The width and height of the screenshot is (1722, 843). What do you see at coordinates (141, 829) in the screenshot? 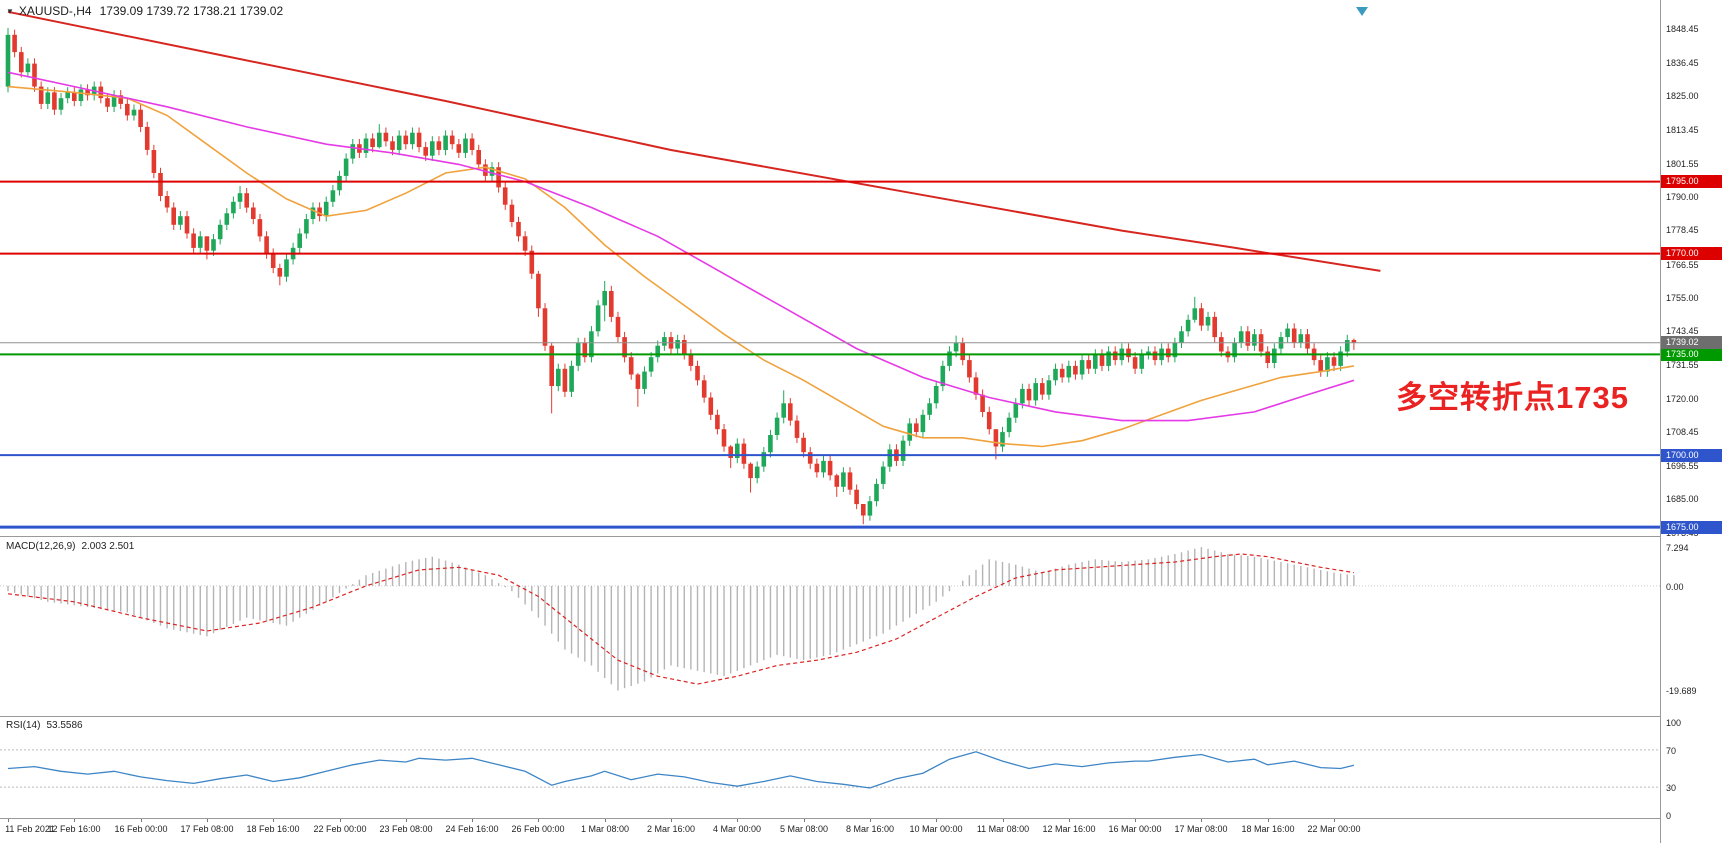
I see `time-axis-label: 16 Feb 00:00` at bounding box center [141, 829].